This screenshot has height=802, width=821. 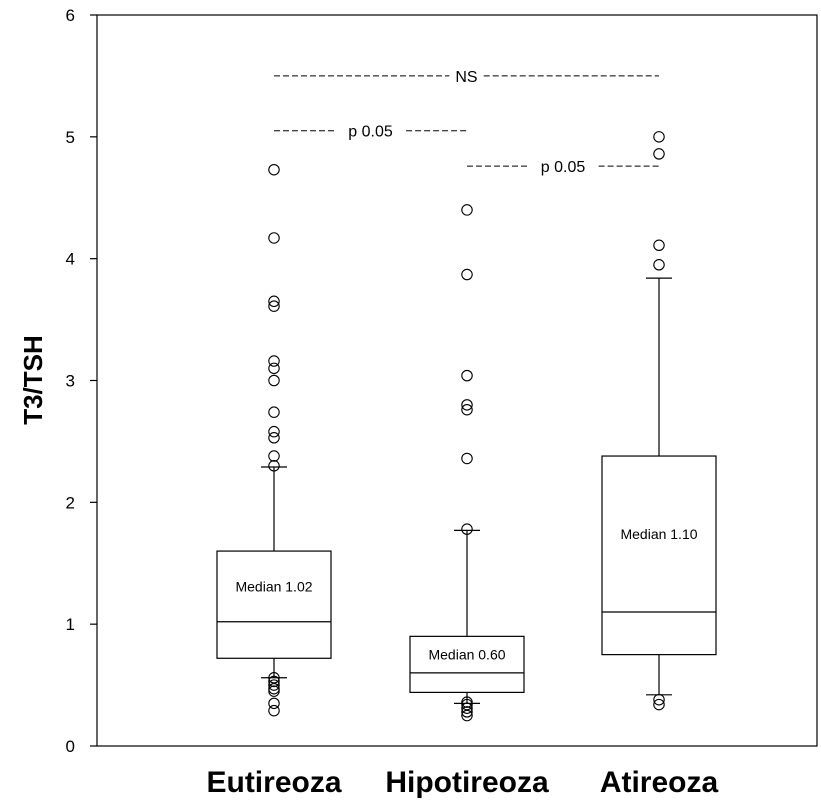 What do you see at coordinates (273, 782) in the screenshot?
I see `x-category-label: Eutireoza` at bounding box center [273, 782].